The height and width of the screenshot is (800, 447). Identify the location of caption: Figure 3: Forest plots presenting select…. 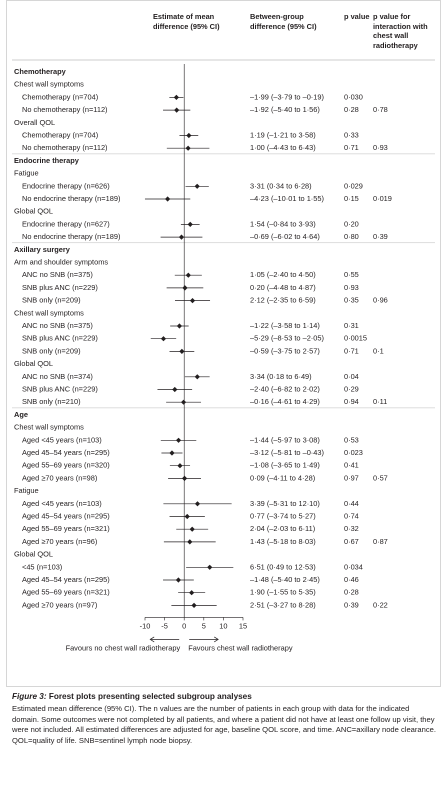
(224, 719).